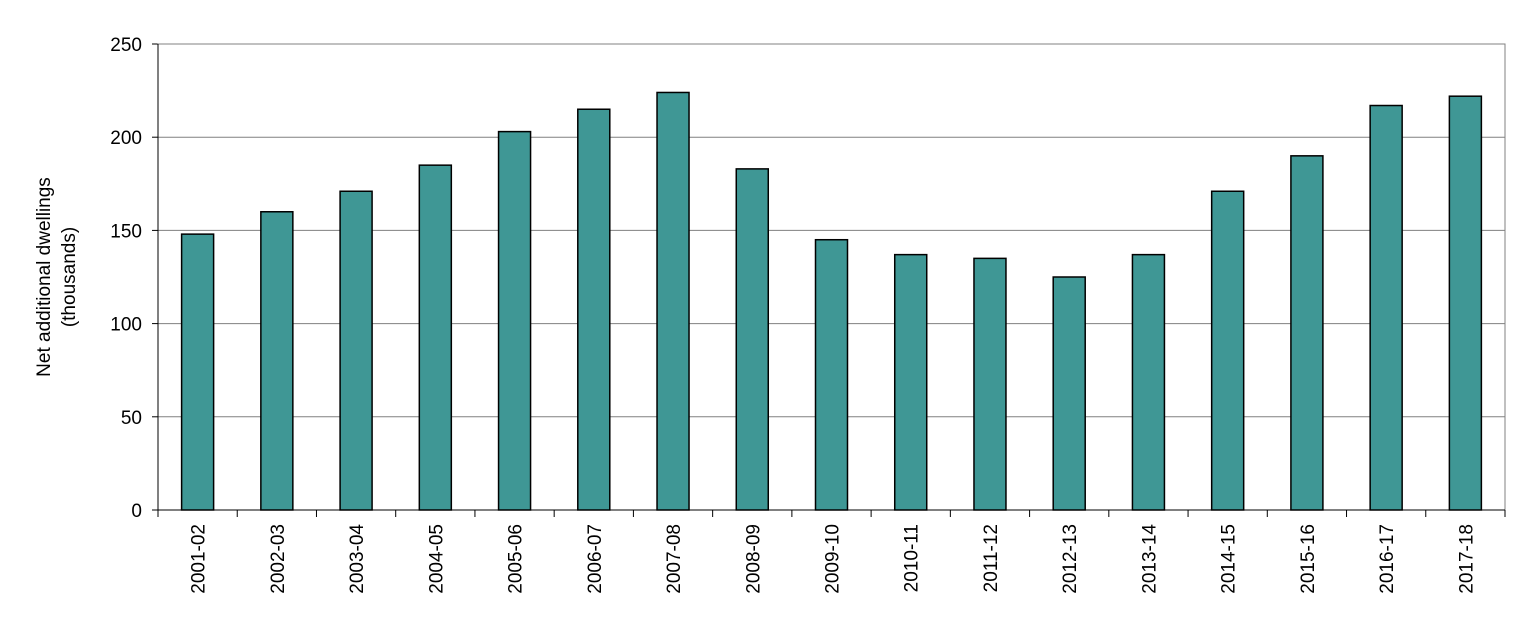 The width and height of the screenshot is (1526, 638). What do you see at coordinates (126, 138) in the screenshot?
I see `y-tick-label: 200` at bounding box center [126, 138].